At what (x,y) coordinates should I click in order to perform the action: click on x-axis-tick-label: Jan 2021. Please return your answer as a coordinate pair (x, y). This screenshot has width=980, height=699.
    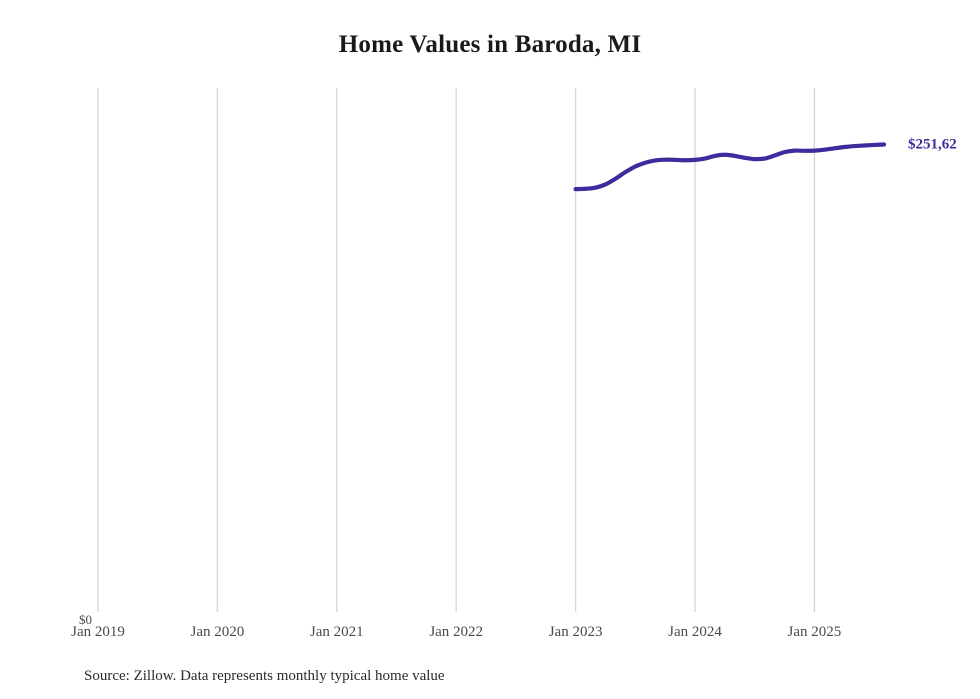
    Looking at the image, I should click on (336, 632).